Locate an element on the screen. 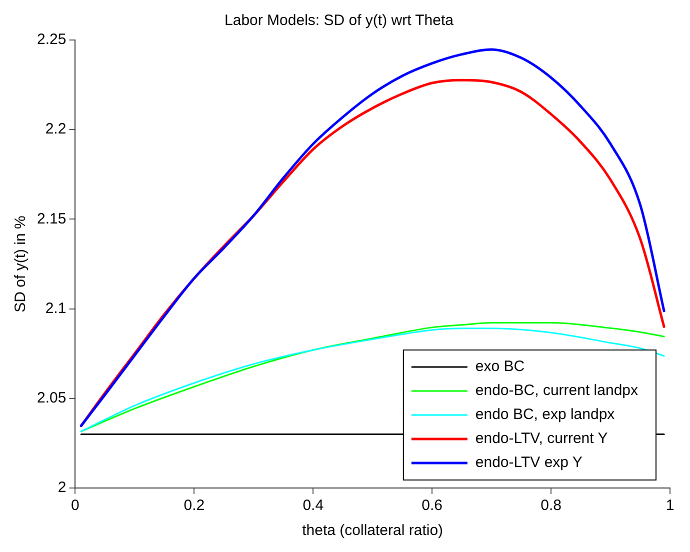  x-axis-title: theta (collateral ratio) is located at coordinates (373, 531).